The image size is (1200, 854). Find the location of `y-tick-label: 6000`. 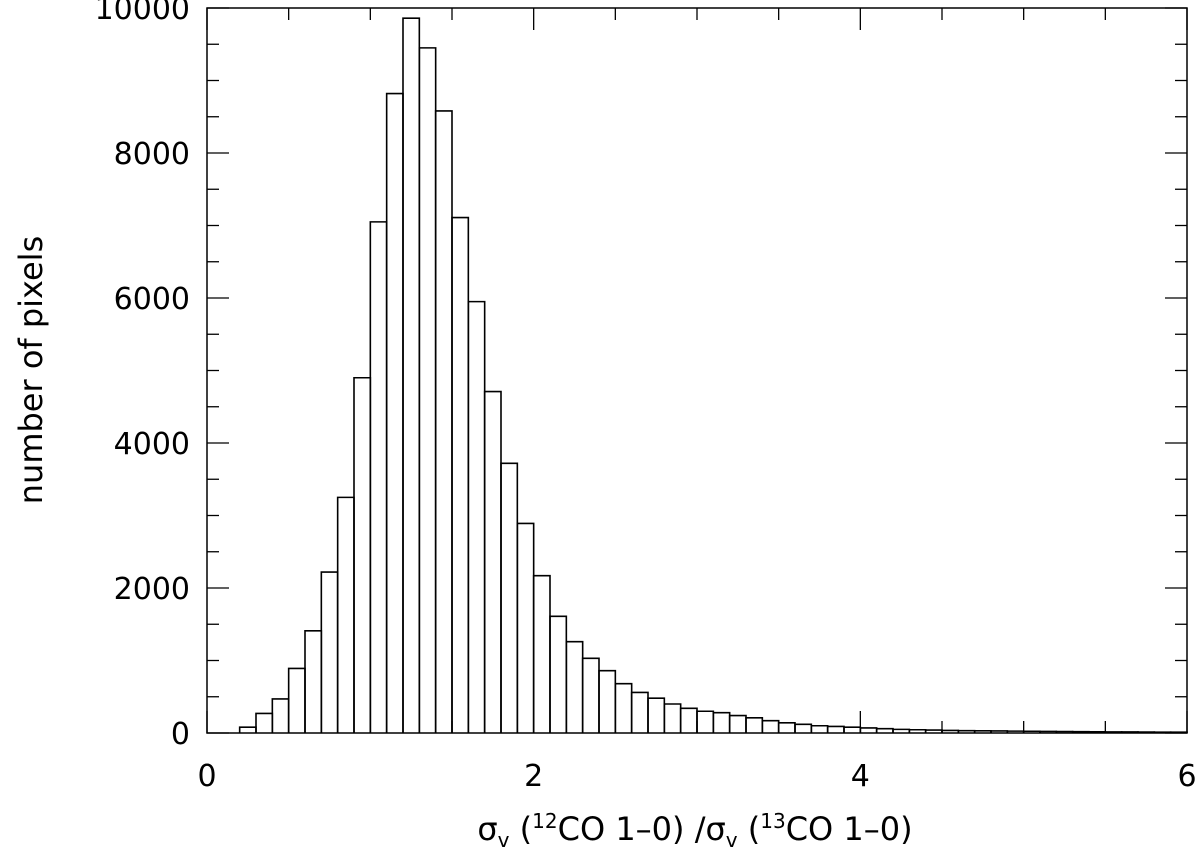

y-tick-label: 6000 is located at coordinates (152, 299).